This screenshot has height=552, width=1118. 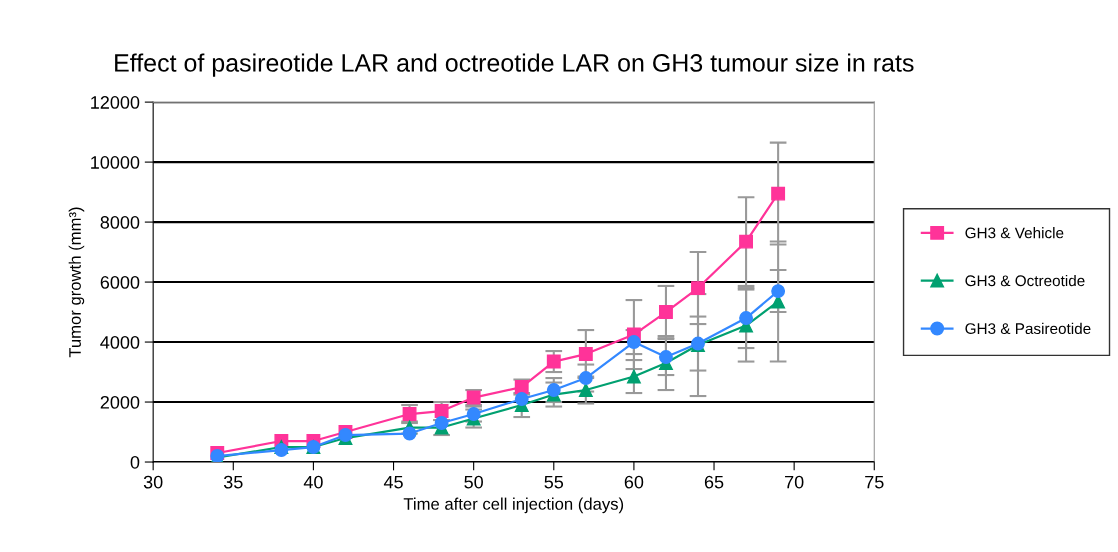 What do you see at coordinates (554, 482) in the screenshot?
I see `x-tick-label: 55` at bounding box center [554, 482].